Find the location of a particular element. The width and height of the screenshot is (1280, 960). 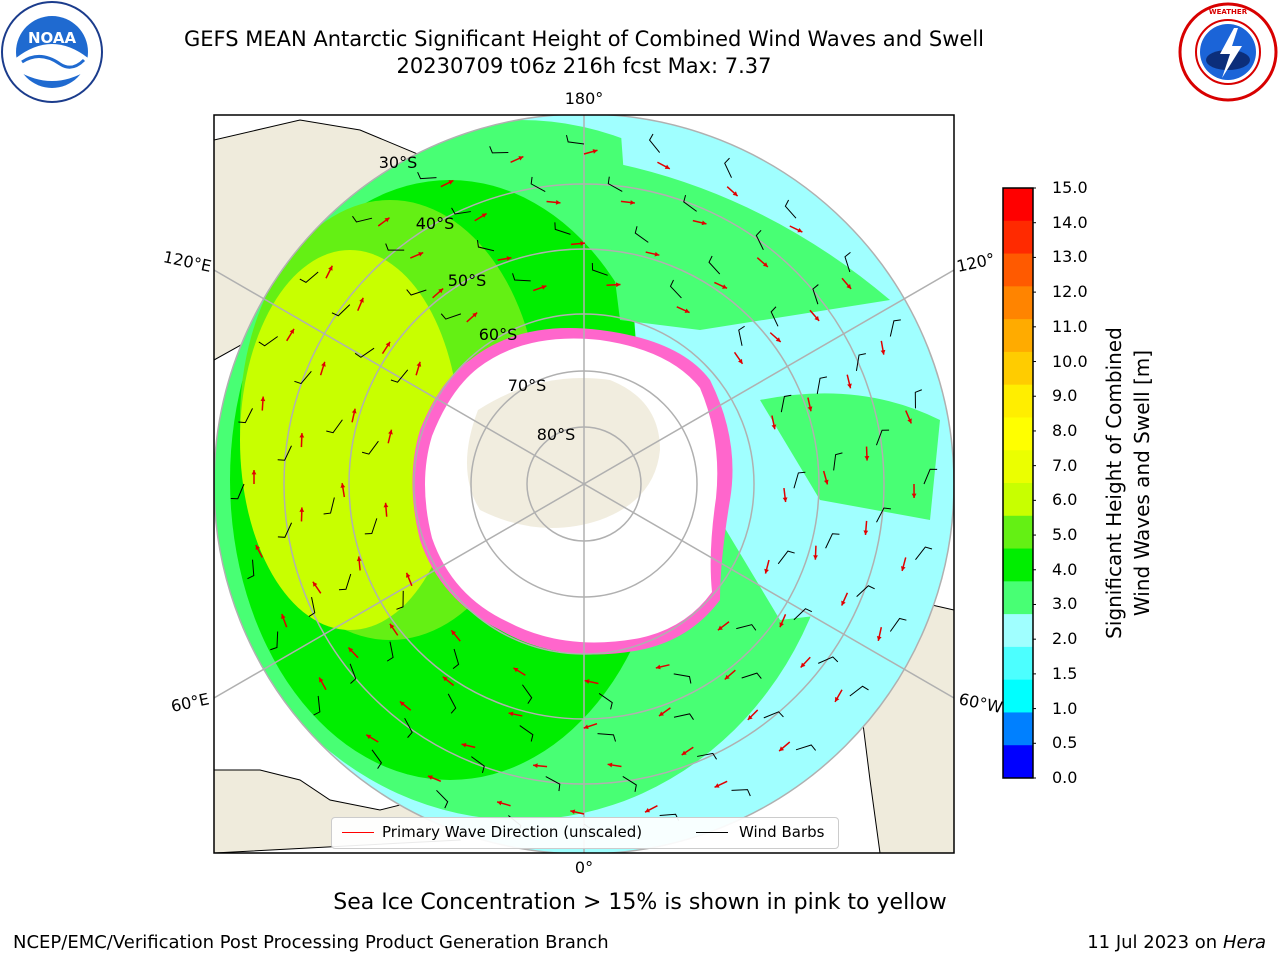

colorbar-tick-label: 1.5 is located at coordinates (1065, 673).